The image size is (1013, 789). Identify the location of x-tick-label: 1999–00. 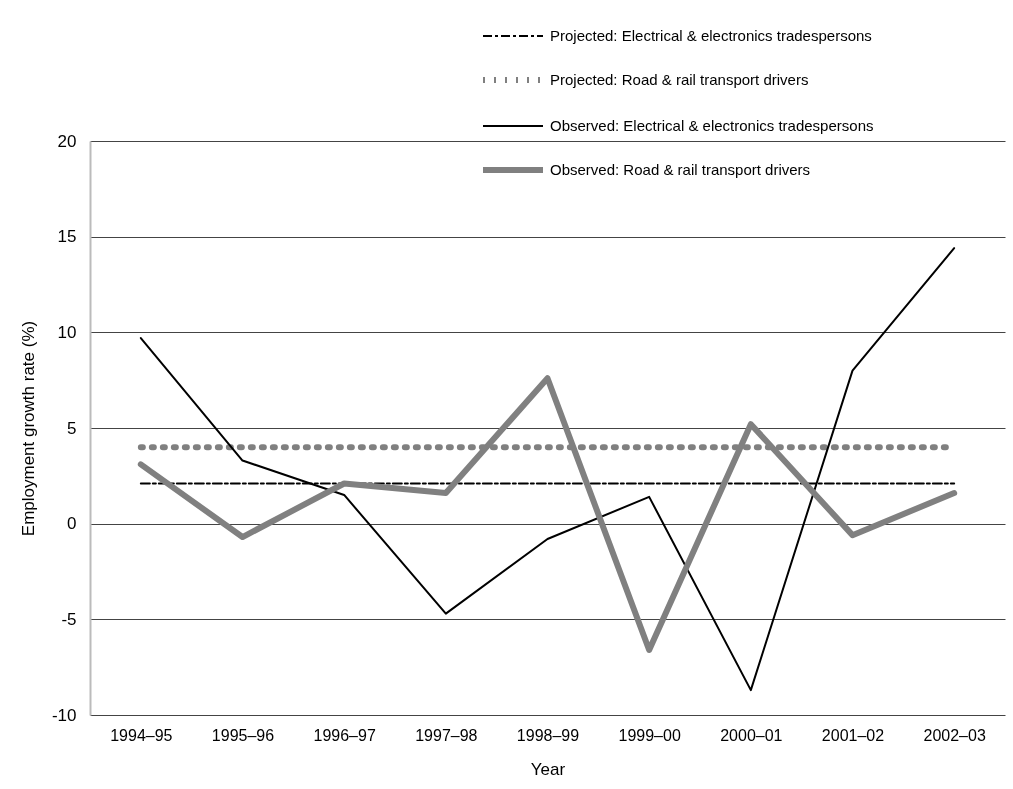
(649, 735).